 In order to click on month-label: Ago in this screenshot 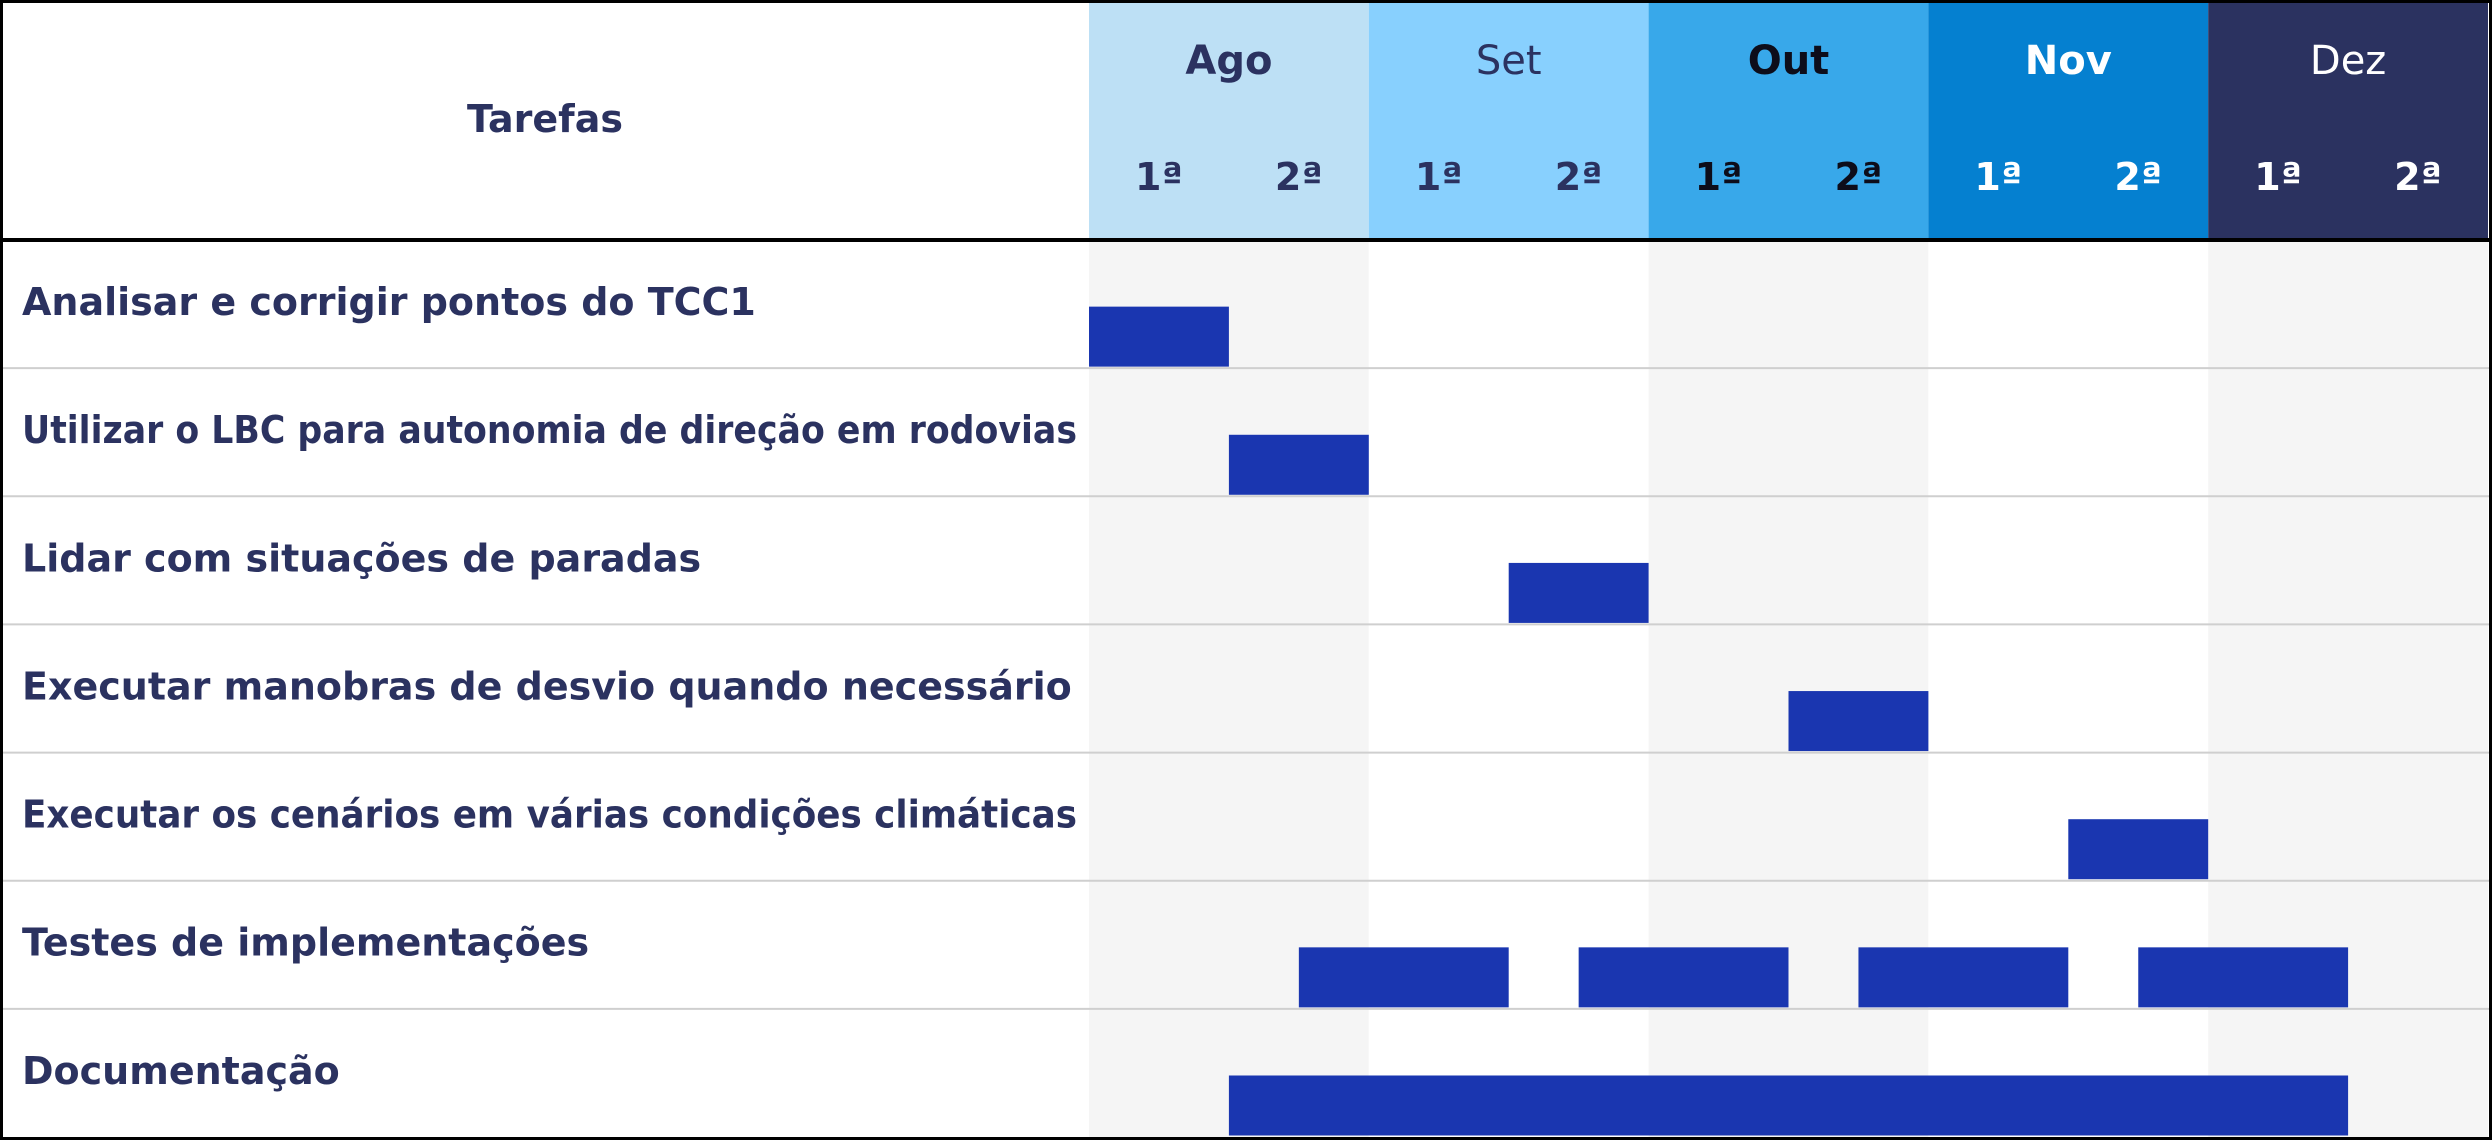, I will do `click(1228, 61)`.